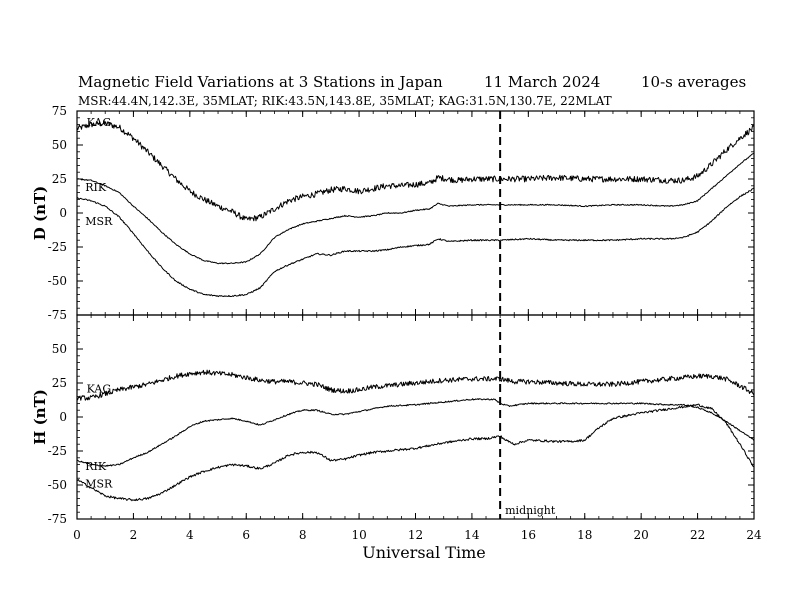  Describe the element at coordinates (77, 535) in the screenshot. I see `x-tick-label: 0` at that location.